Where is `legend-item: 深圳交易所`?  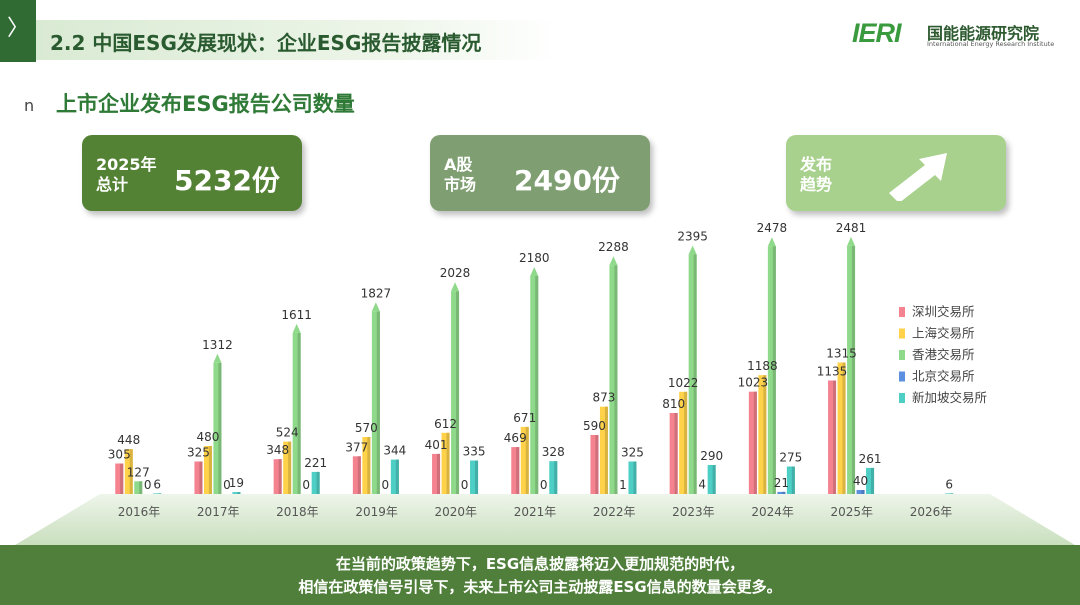
legend-item: 深圳交易所 is located at coordinates (943, 311).